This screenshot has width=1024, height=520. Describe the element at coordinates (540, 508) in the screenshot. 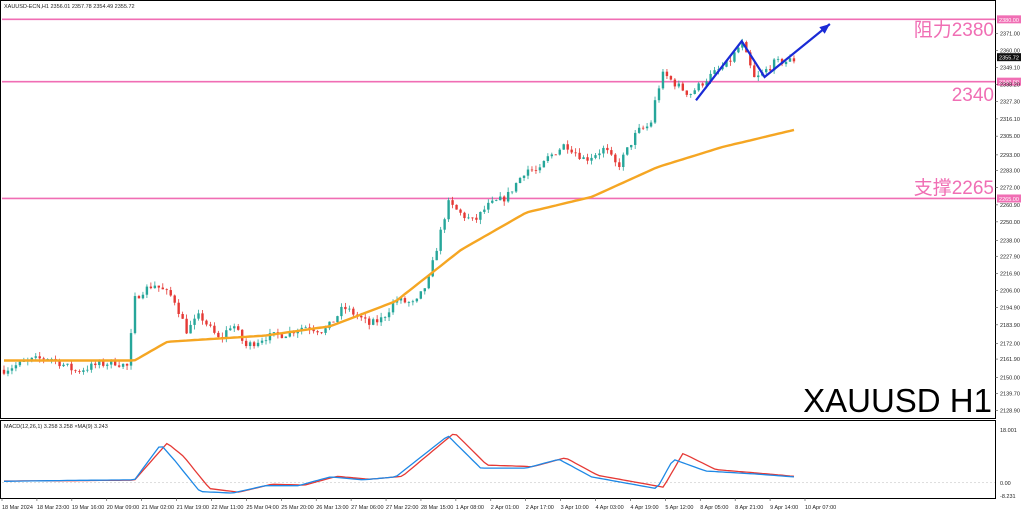

I see `x-tick-label: 2 Apr 17:00` at that location.